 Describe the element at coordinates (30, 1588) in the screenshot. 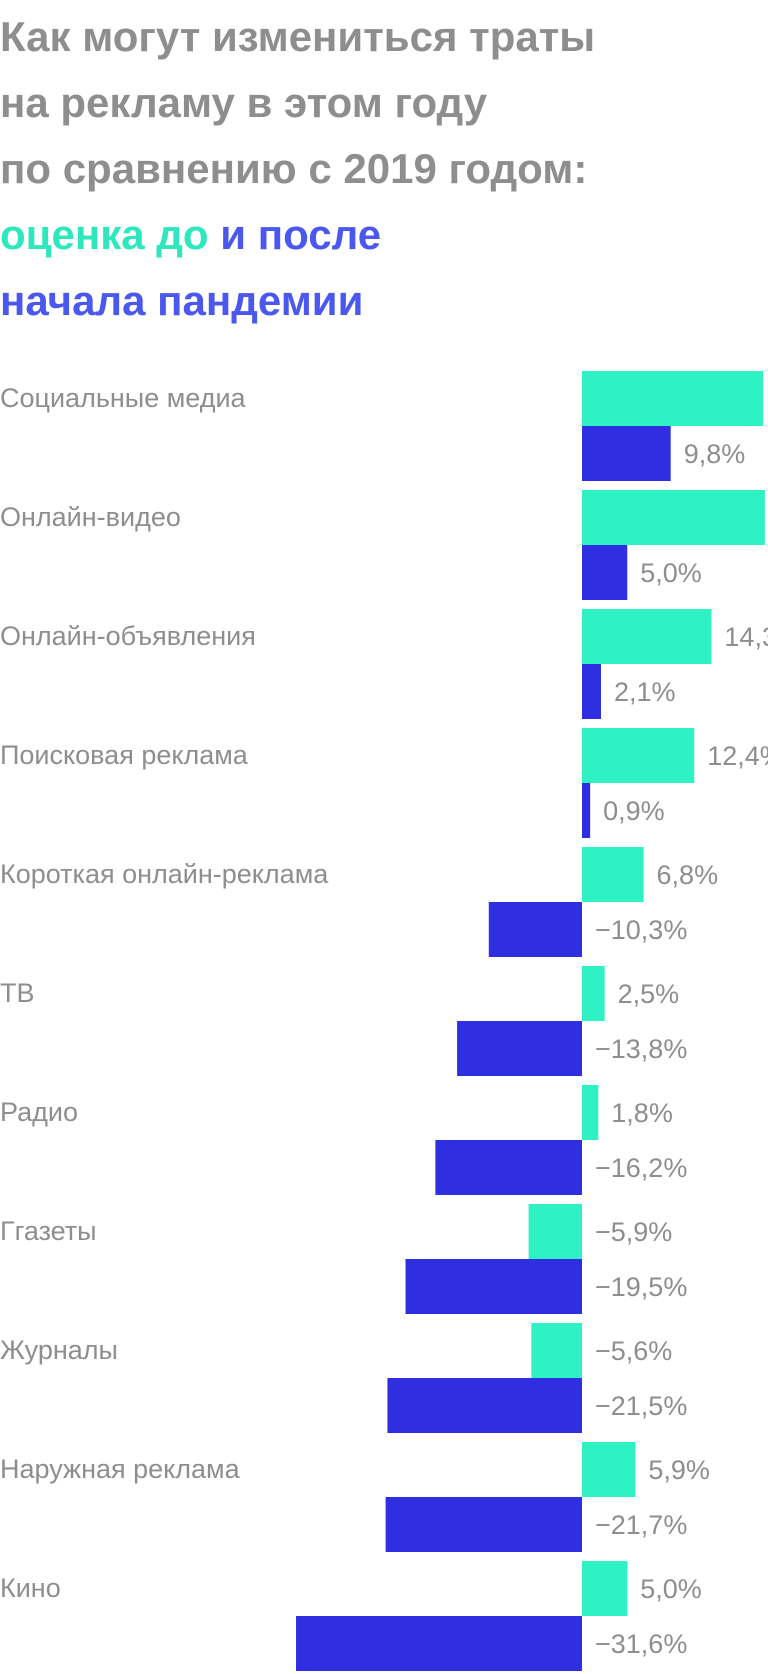

I see `category-label: Кино` at that location.